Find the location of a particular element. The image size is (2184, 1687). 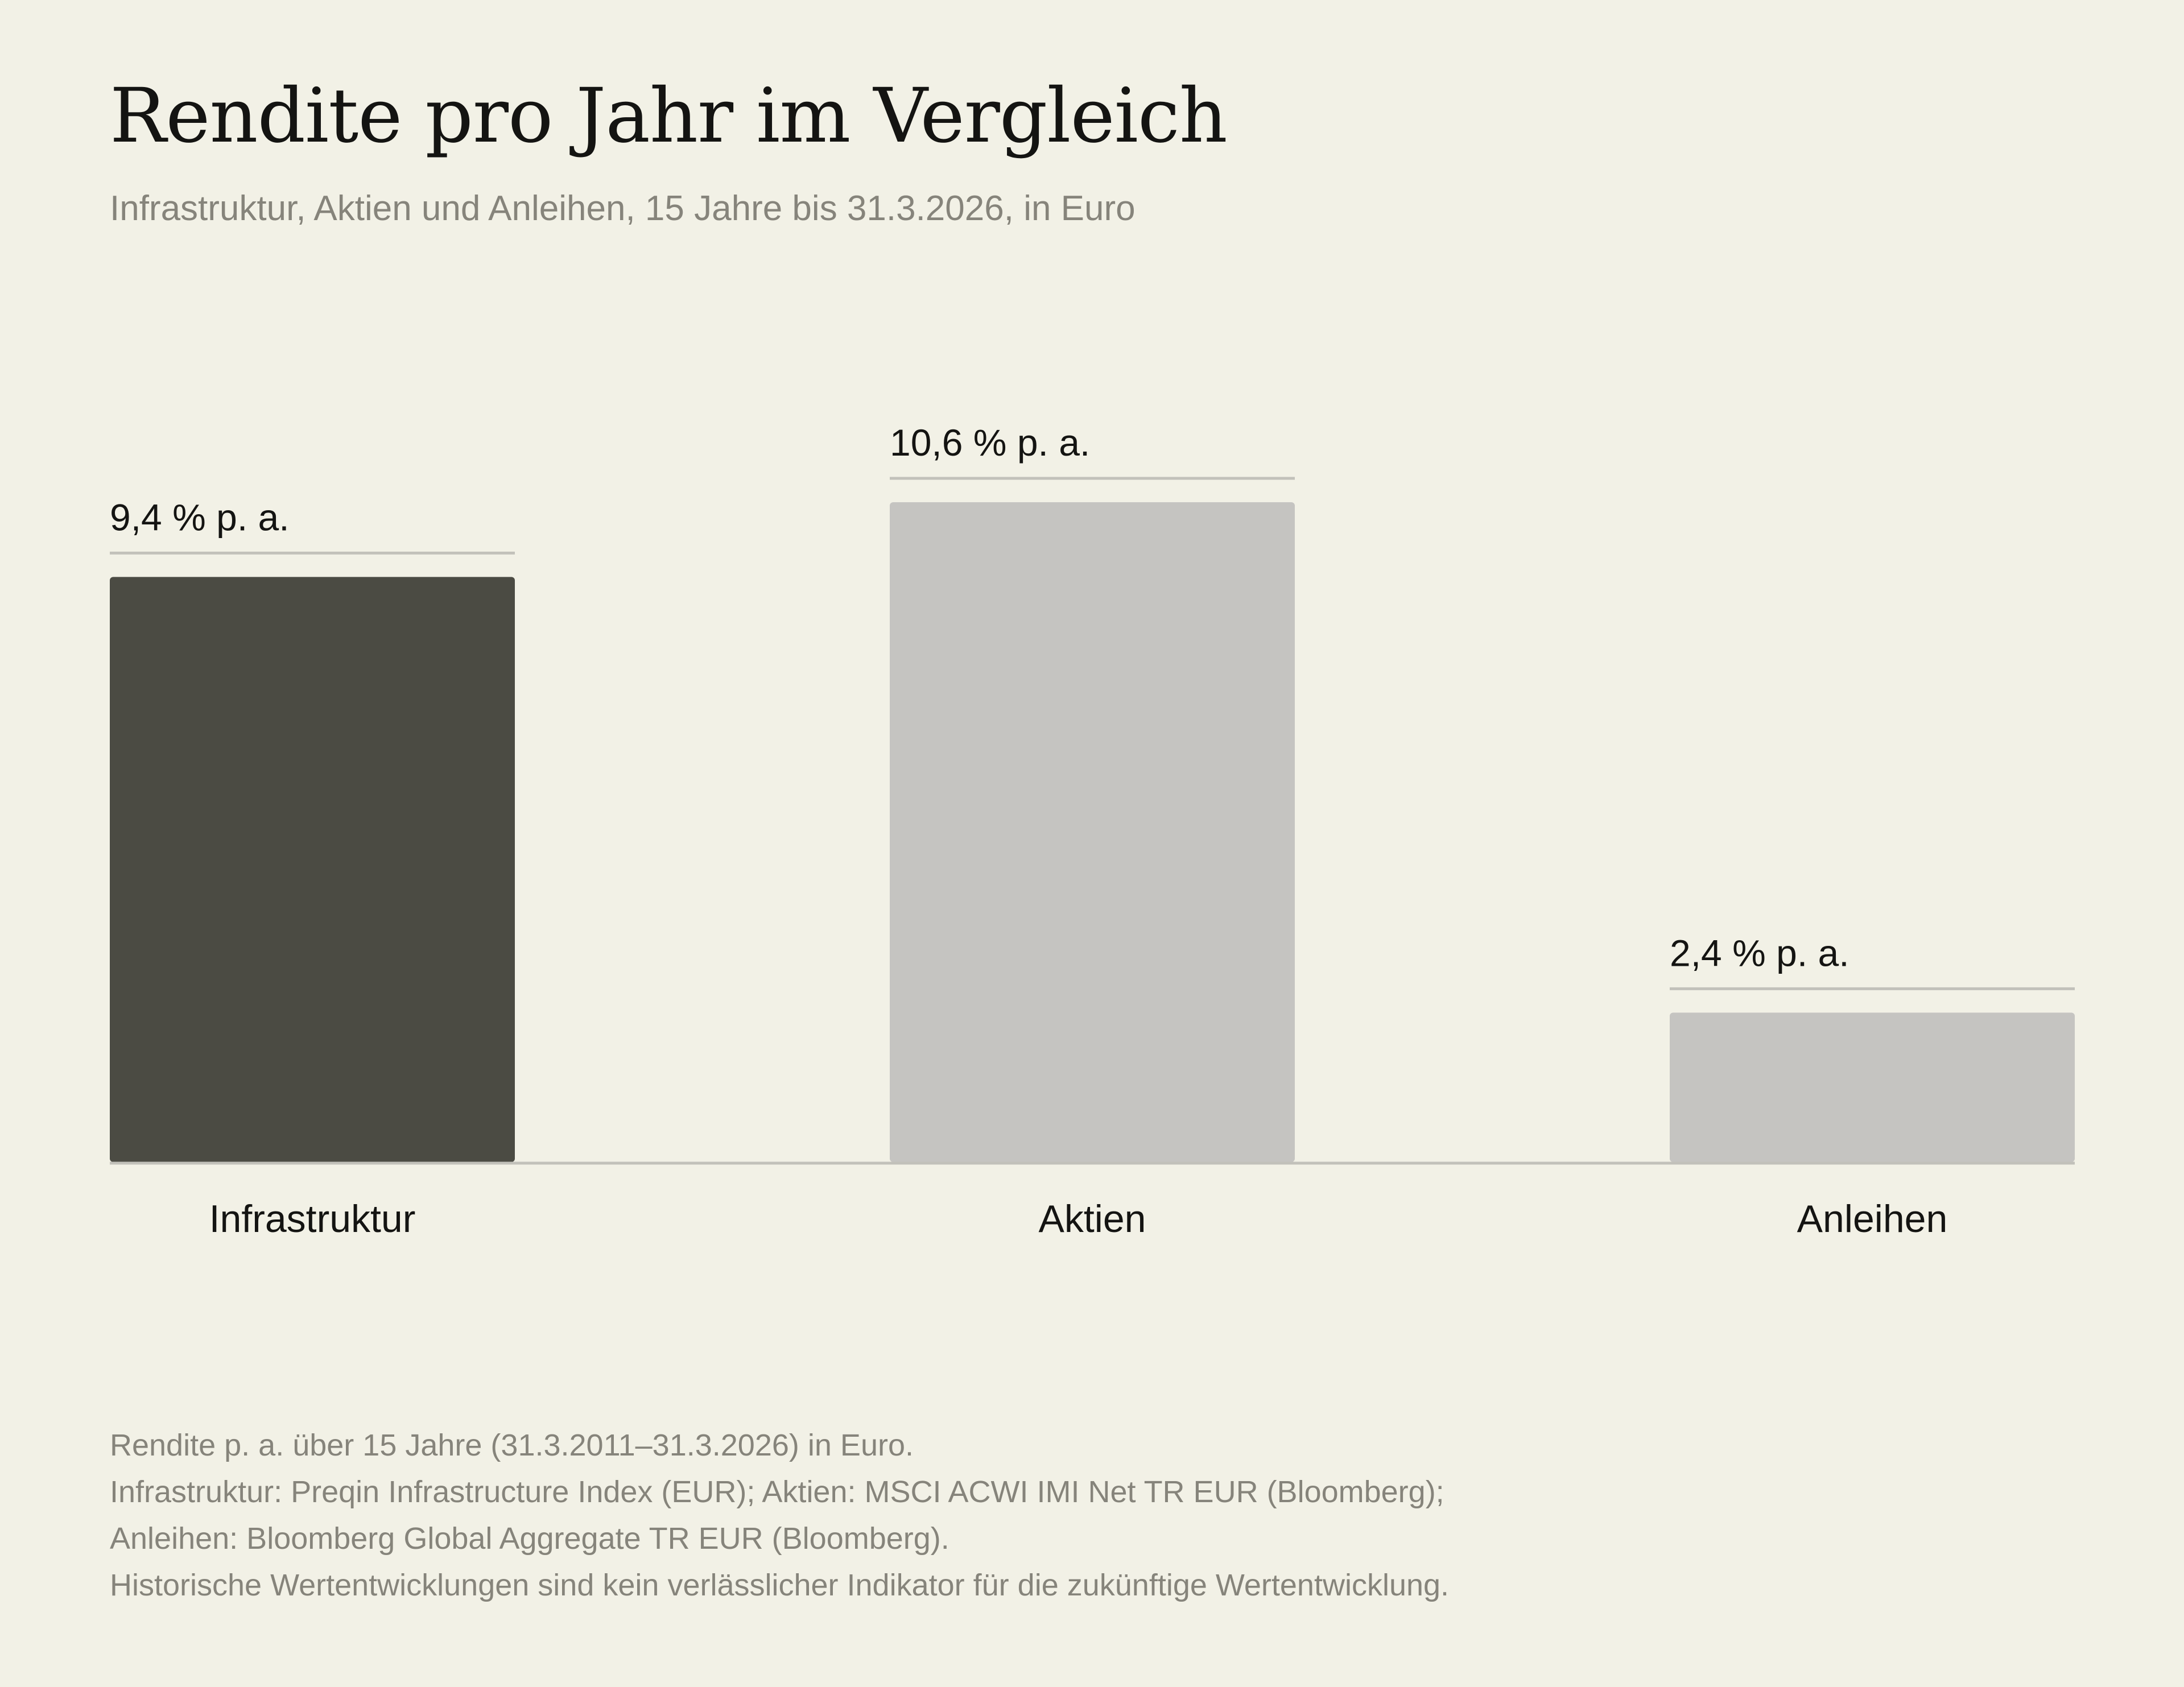

bar-aktien is located at coordinates (1092, 832).